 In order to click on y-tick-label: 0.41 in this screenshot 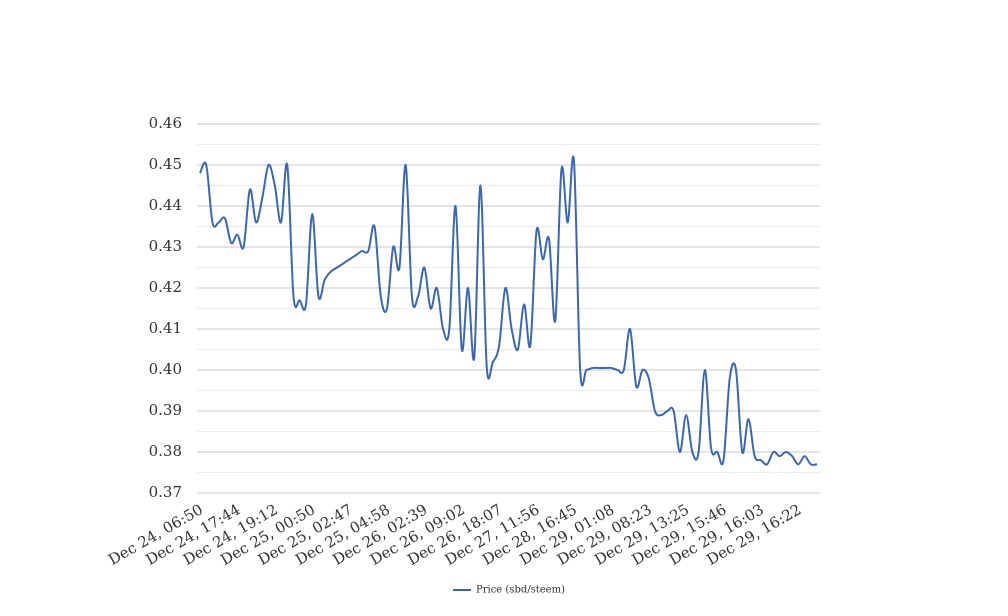, I will do `click(165, 328)`.